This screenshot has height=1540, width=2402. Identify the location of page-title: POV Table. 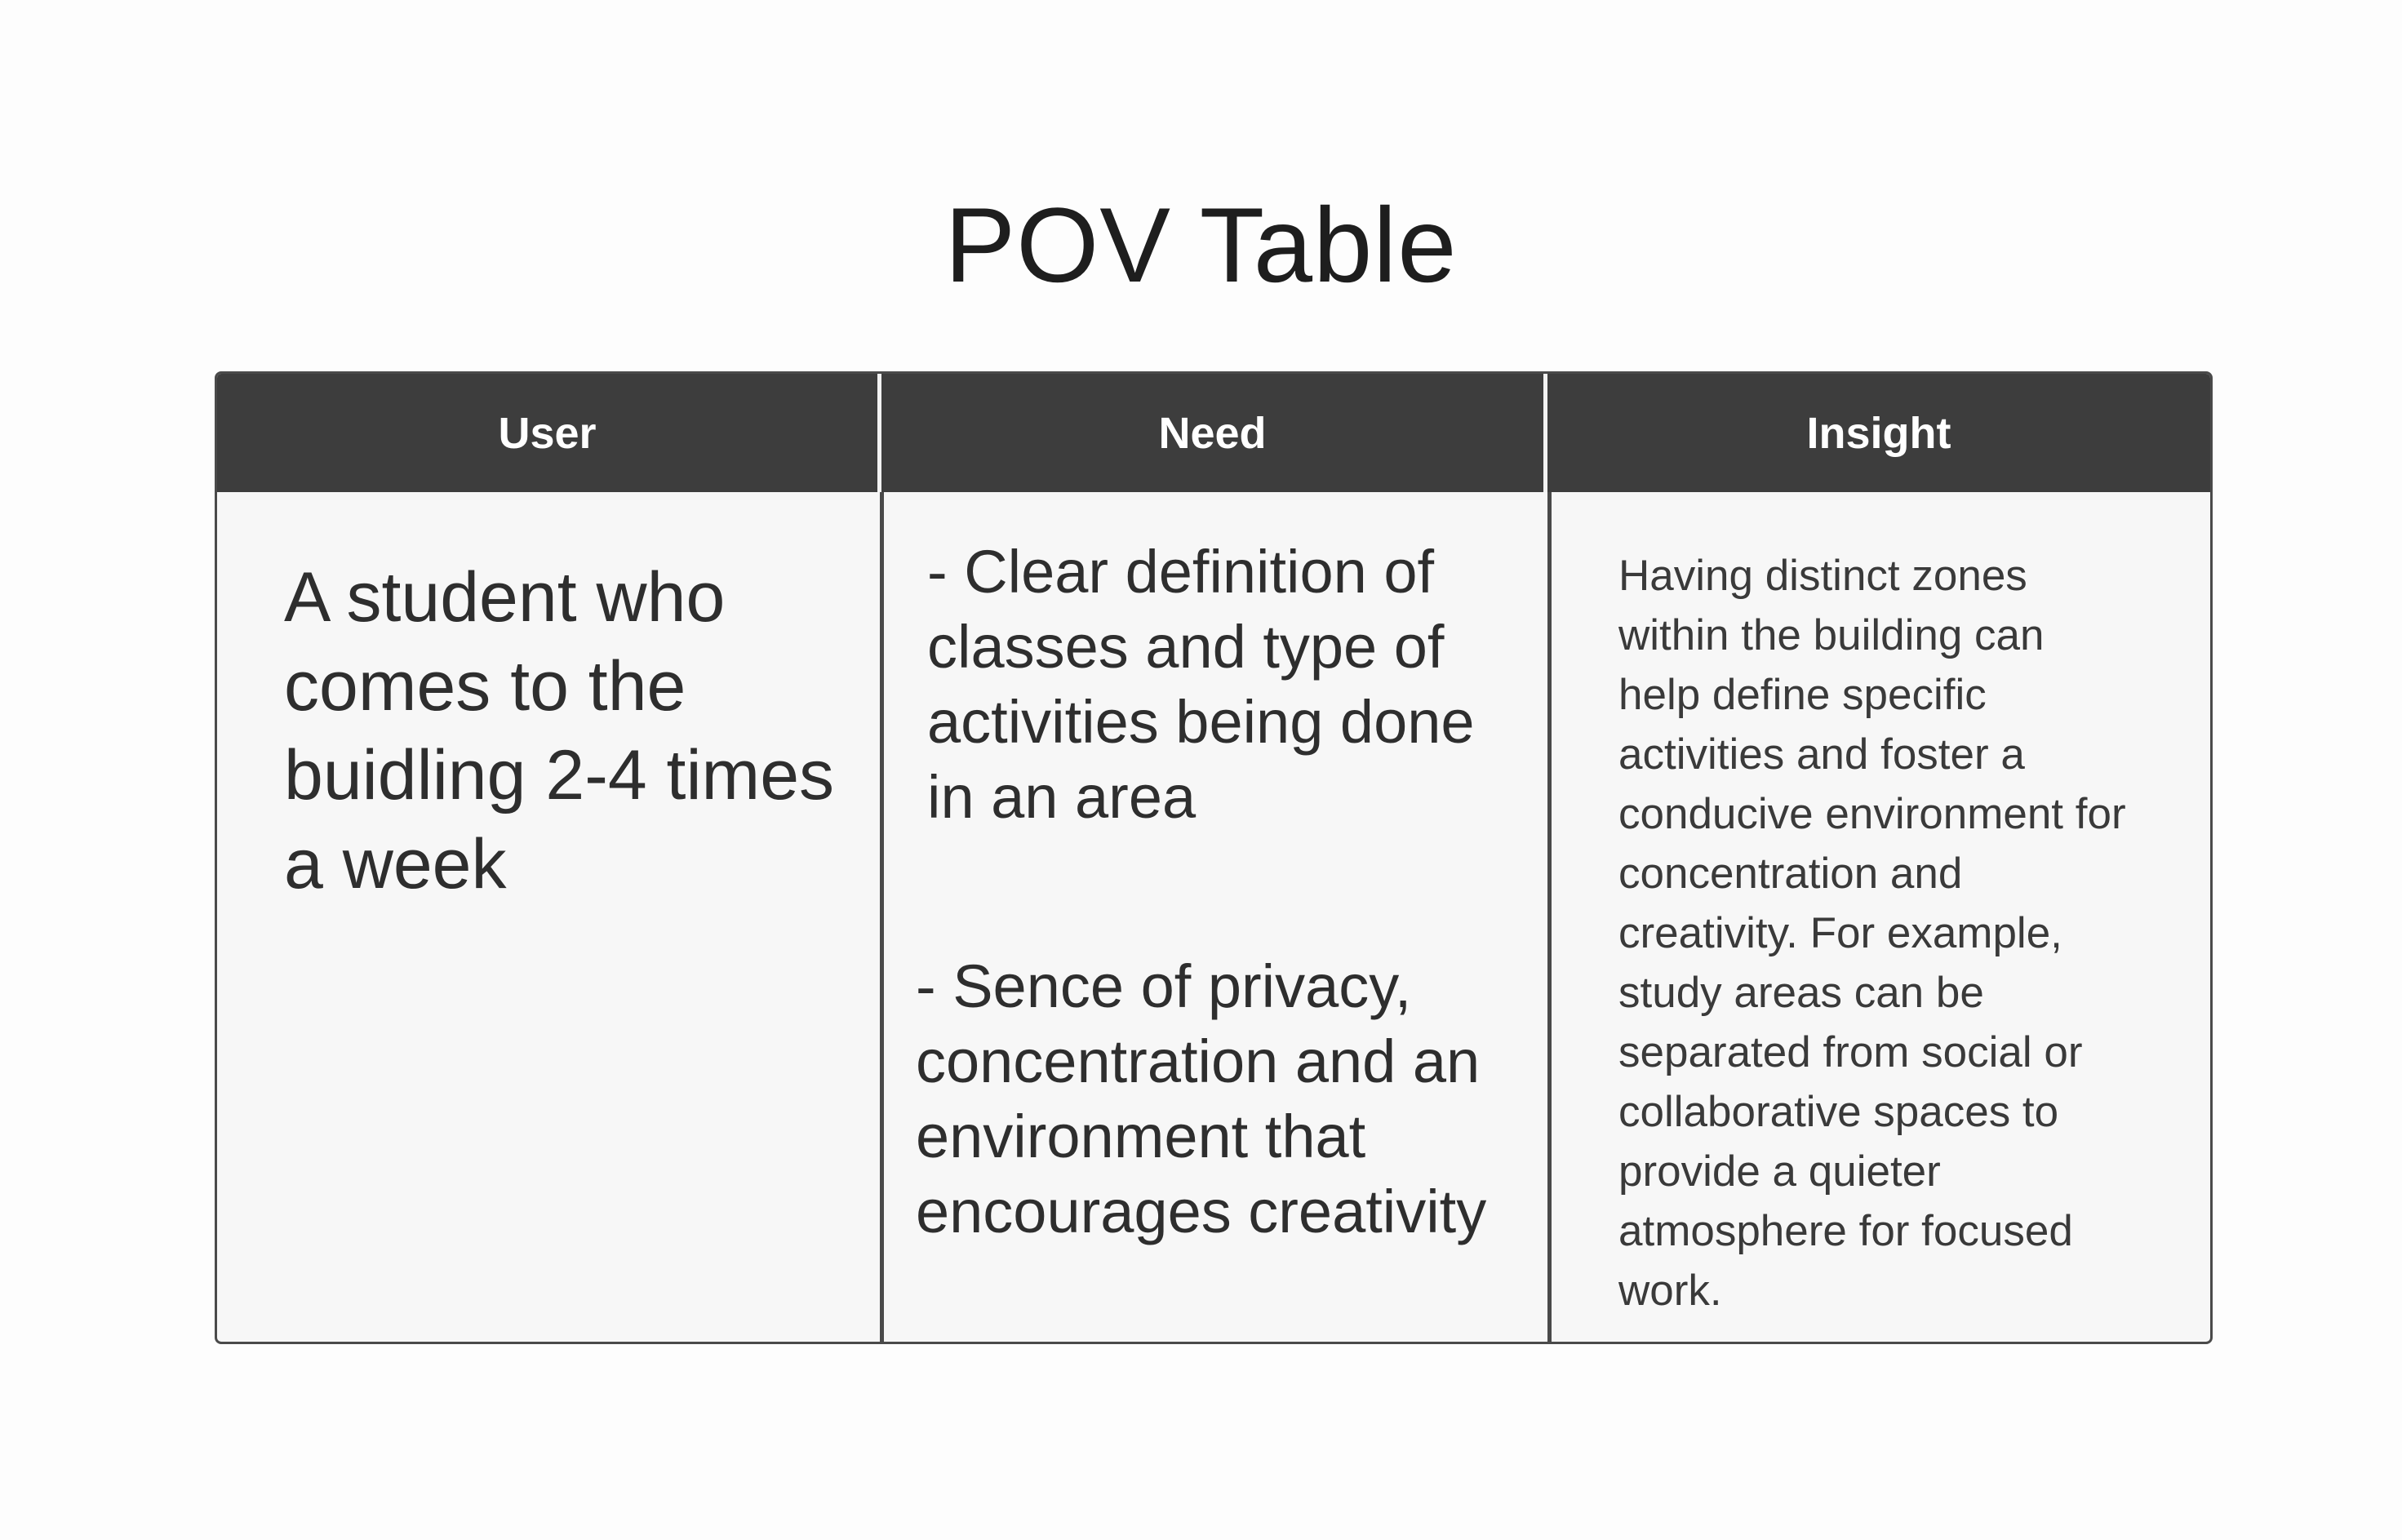
(1201, 244).